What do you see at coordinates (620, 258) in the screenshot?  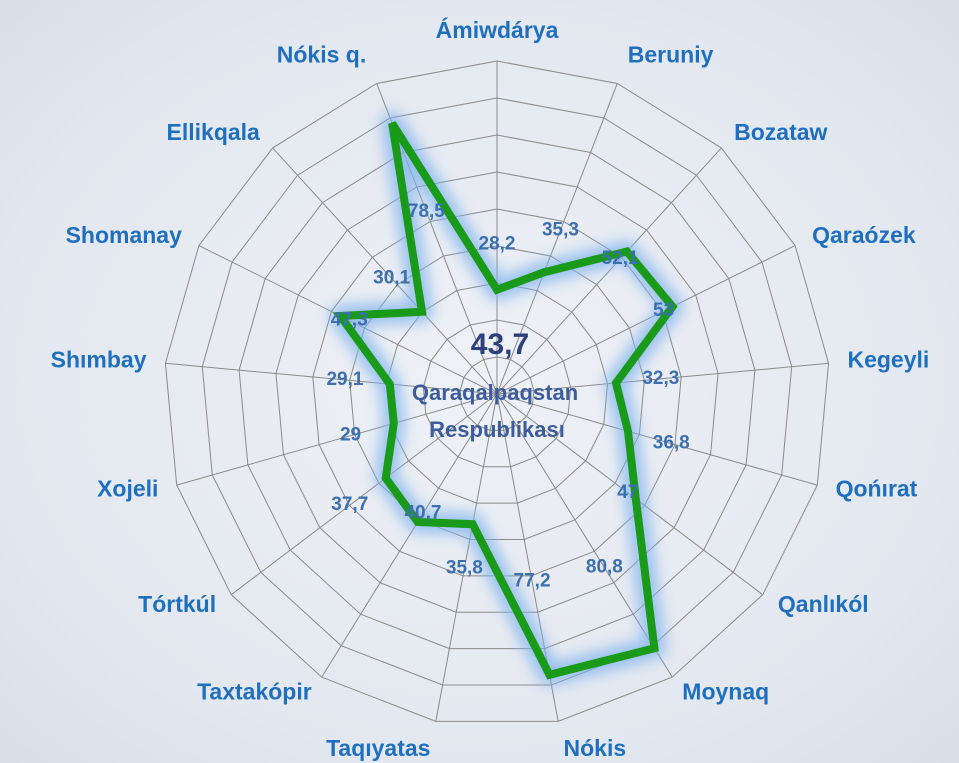 I see `value-label: 52,1` at bounding box center [620, 258].